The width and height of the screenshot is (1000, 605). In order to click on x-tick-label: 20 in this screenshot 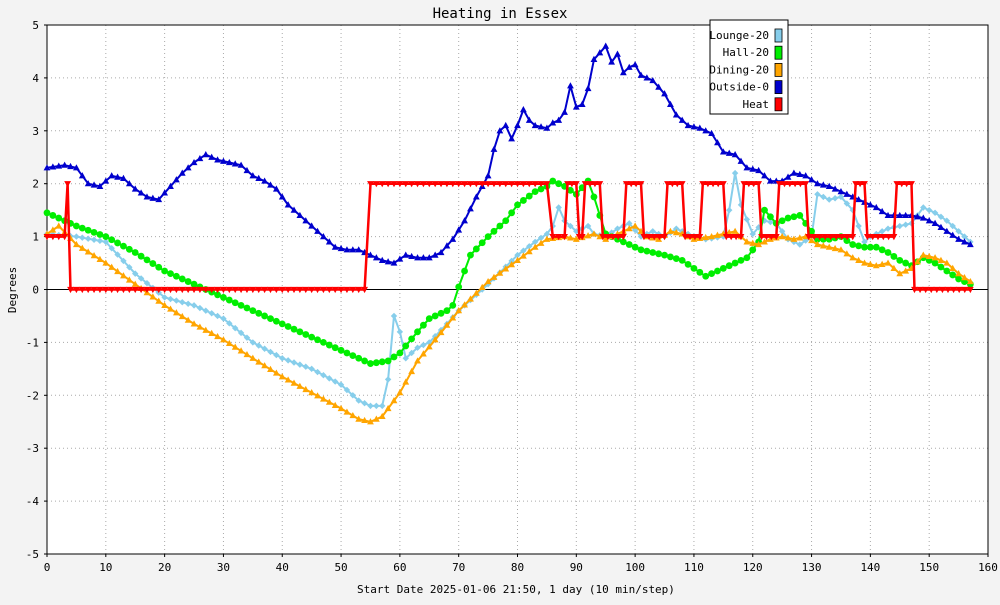, I will do `click(164, 567)`.